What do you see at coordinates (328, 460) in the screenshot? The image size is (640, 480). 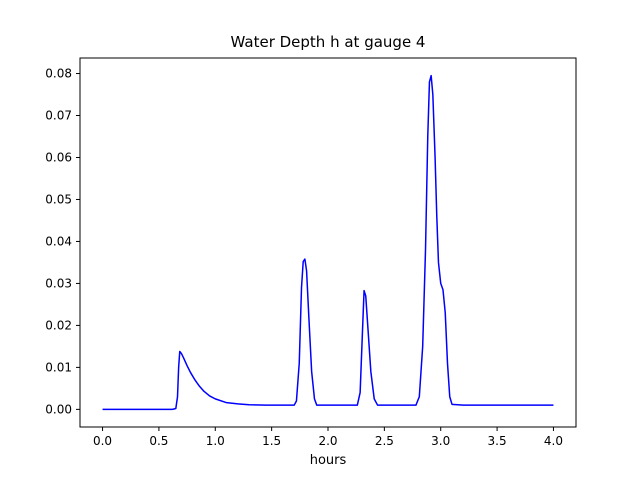 I see `x-axis-label: hours` at bounding box center [328, 460].